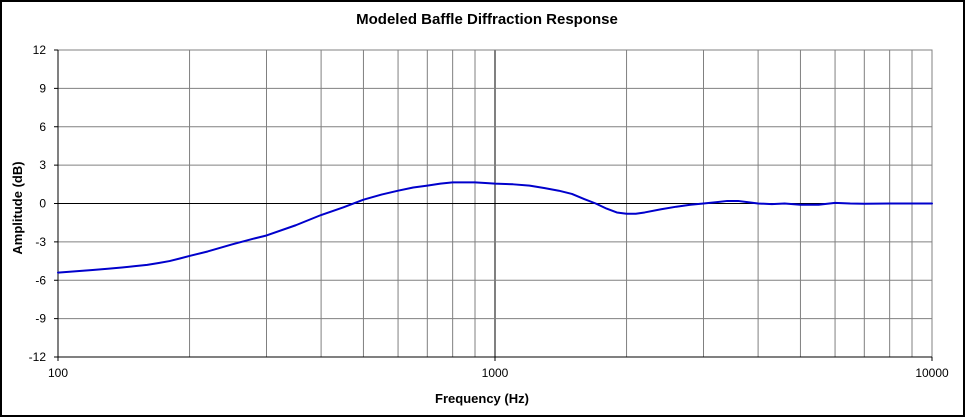 The image size is (965, 417). I want to click on y-tick-label: 12, so click(40, 50).